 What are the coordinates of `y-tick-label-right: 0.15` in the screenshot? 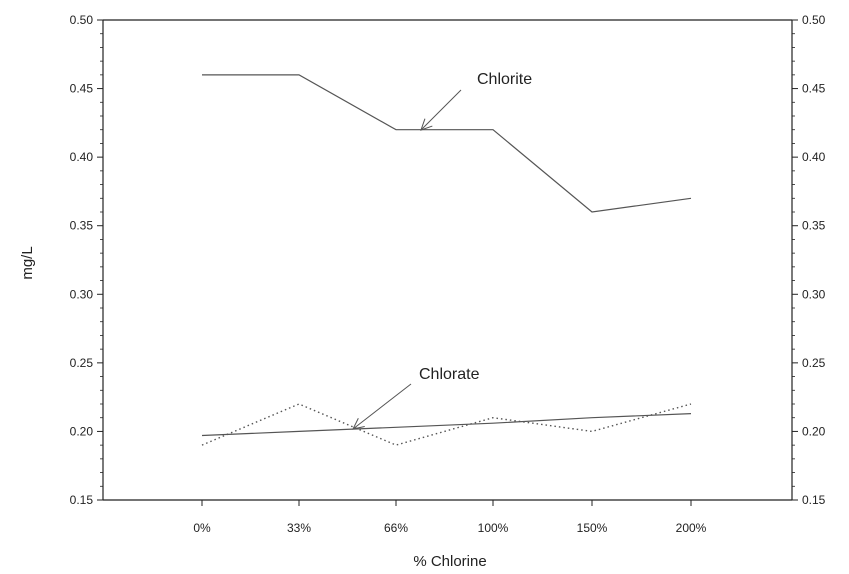 It's located at (814, 500).